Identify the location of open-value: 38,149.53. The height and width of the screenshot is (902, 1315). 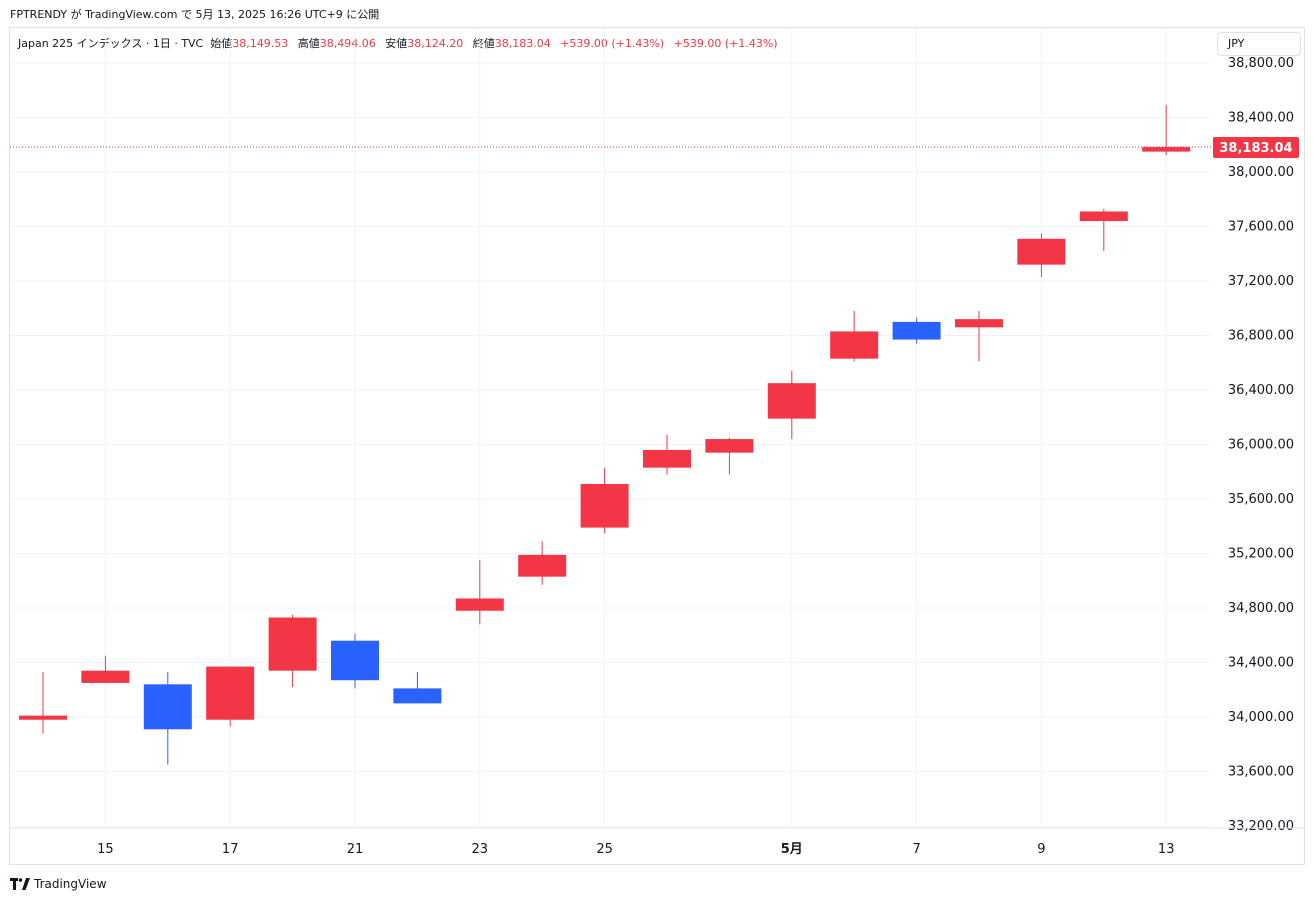
(260, 43).